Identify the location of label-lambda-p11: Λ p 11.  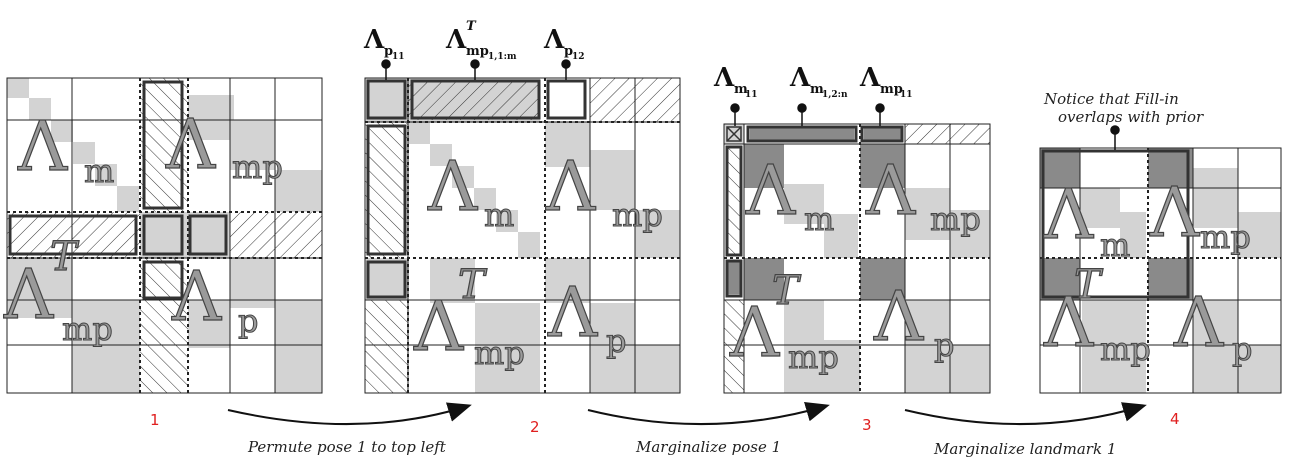
(384, 43).